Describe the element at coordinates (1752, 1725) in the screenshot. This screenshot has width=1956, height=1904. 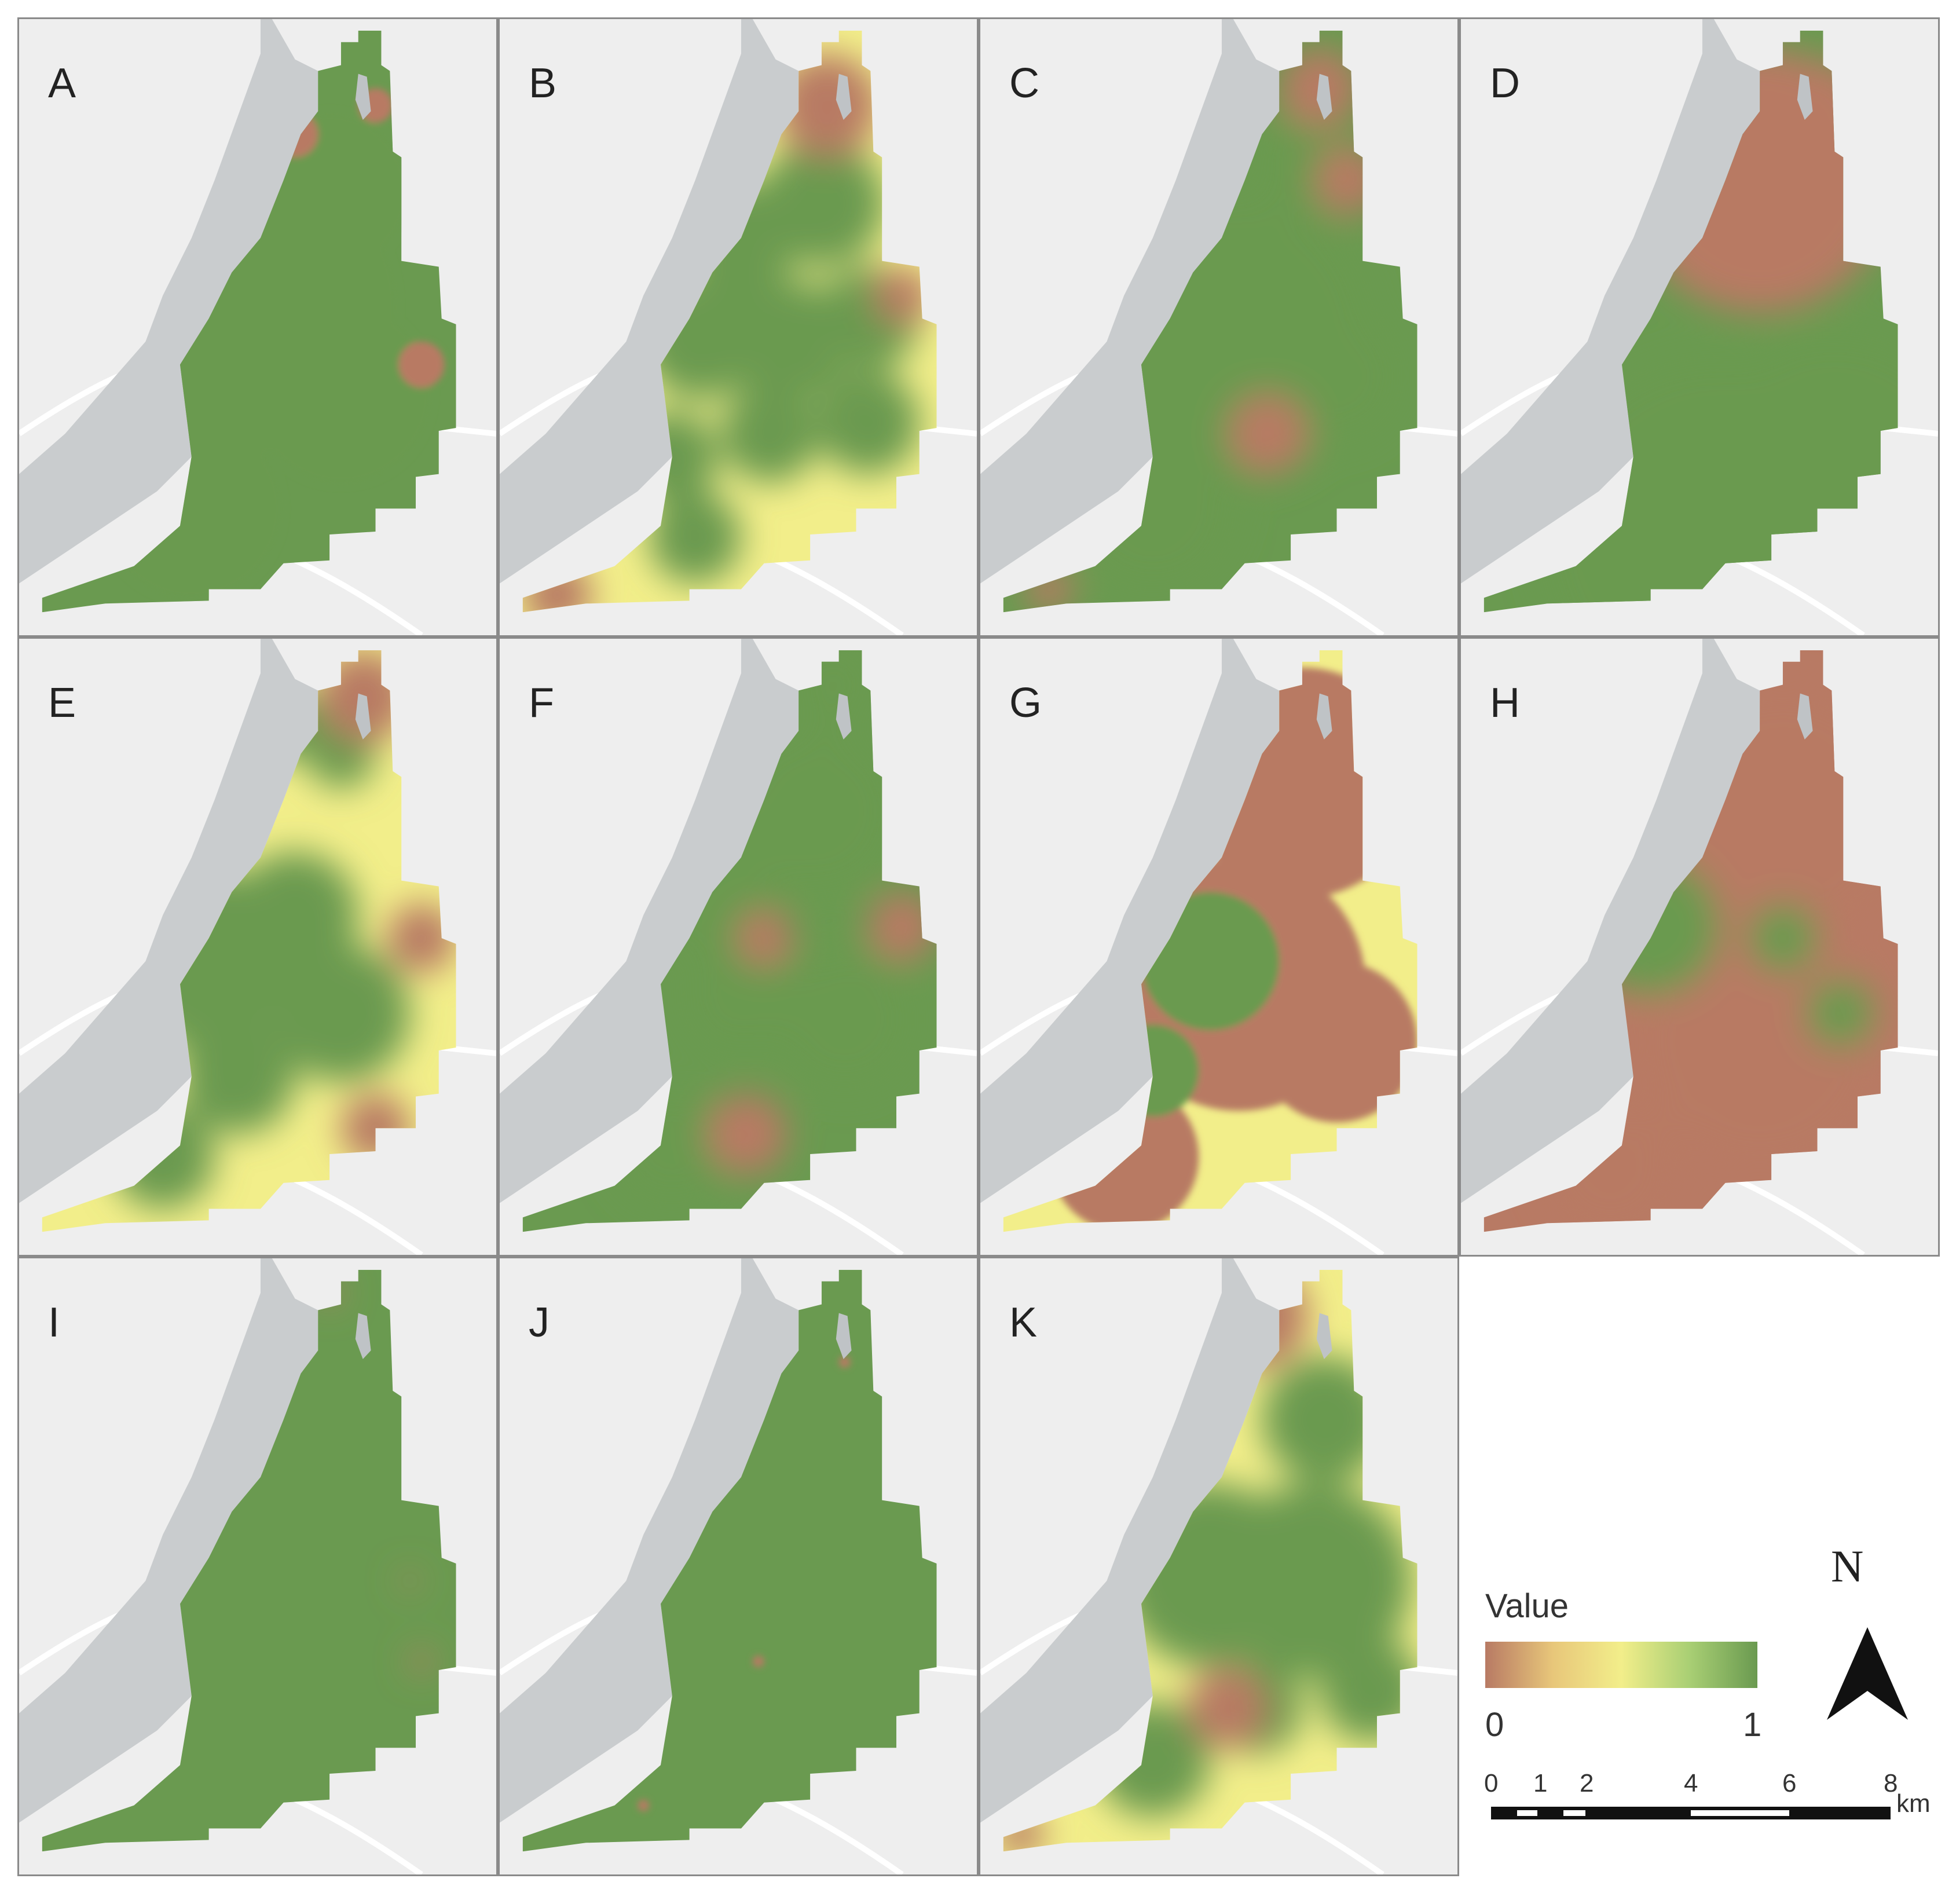
I see `legend-max-label: 1` at that location.